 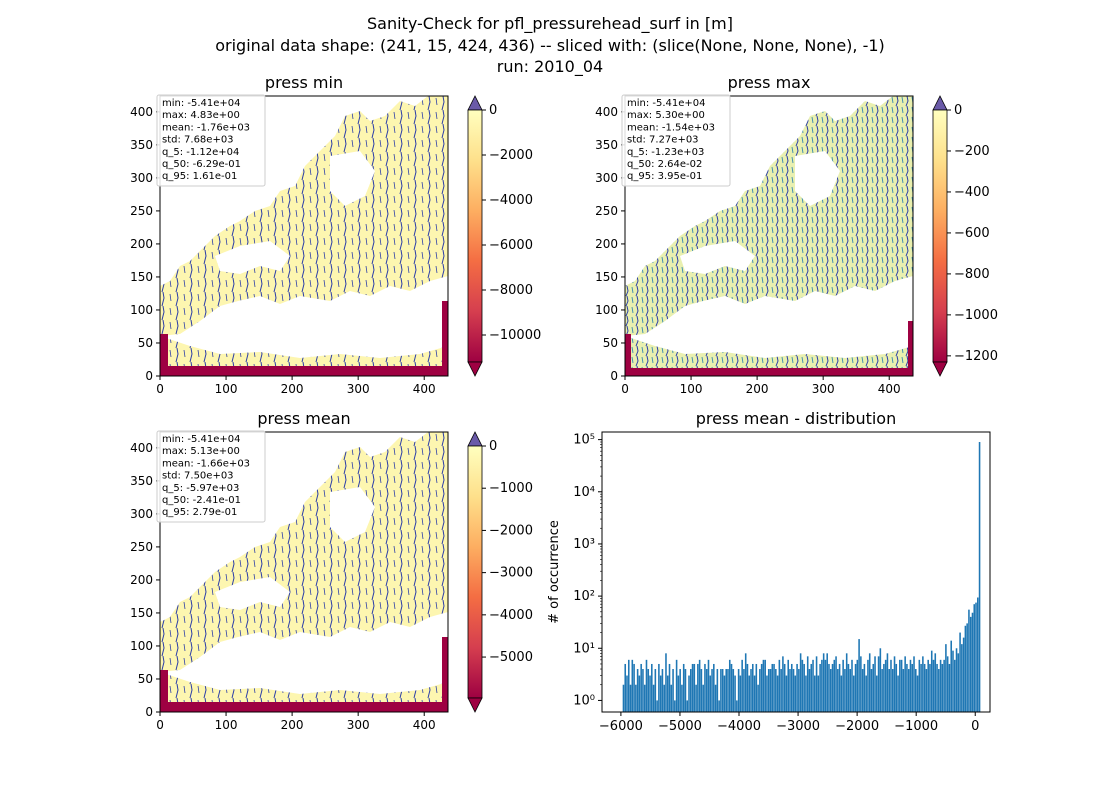 I want to click on x-tick-label: 400, so click(x=889, y=389).